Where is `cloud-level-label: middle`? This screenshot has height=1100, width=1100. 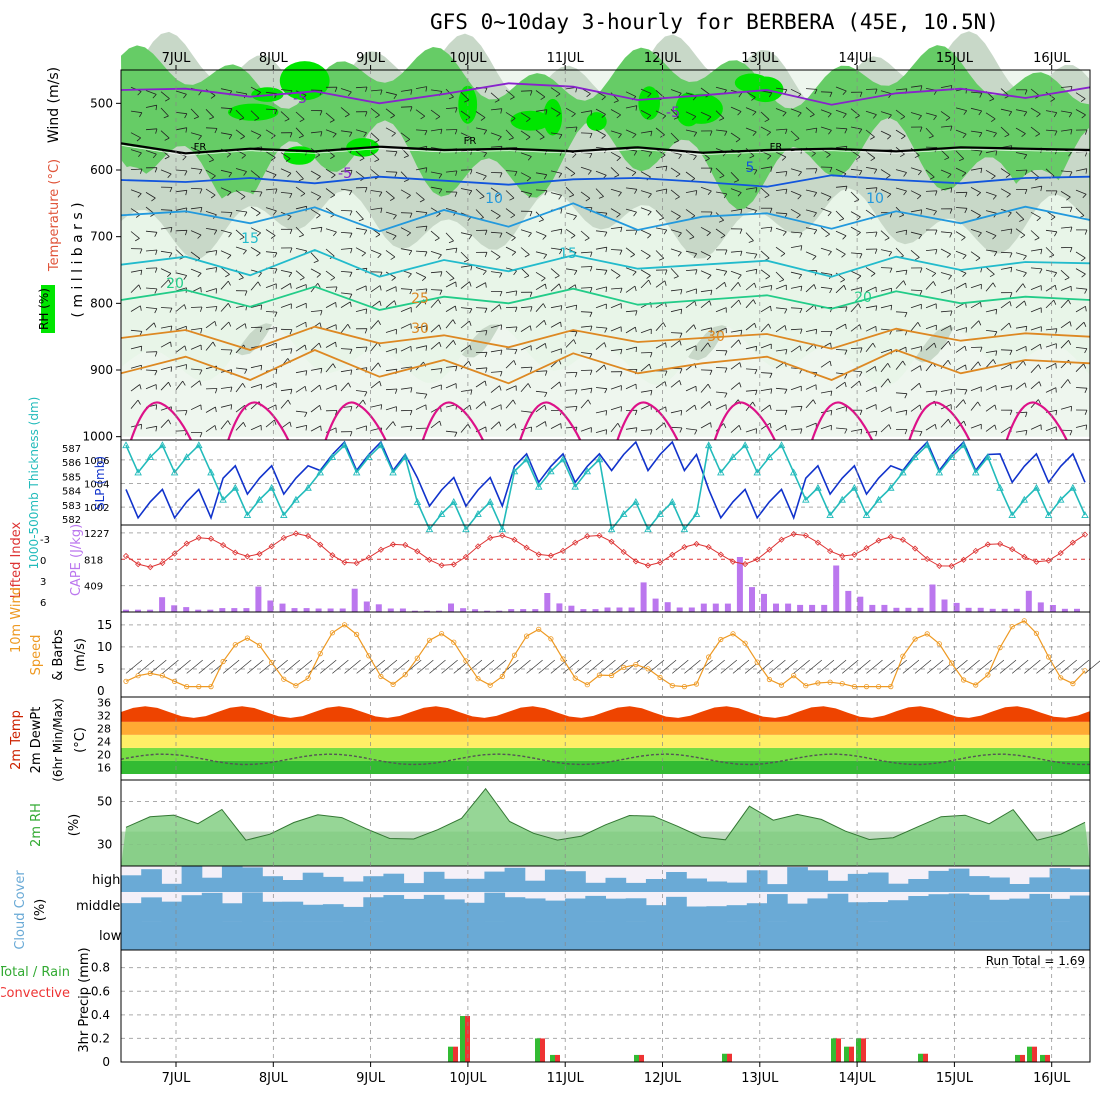 cloud-level-label: middle is located at coordinates (98, 906).